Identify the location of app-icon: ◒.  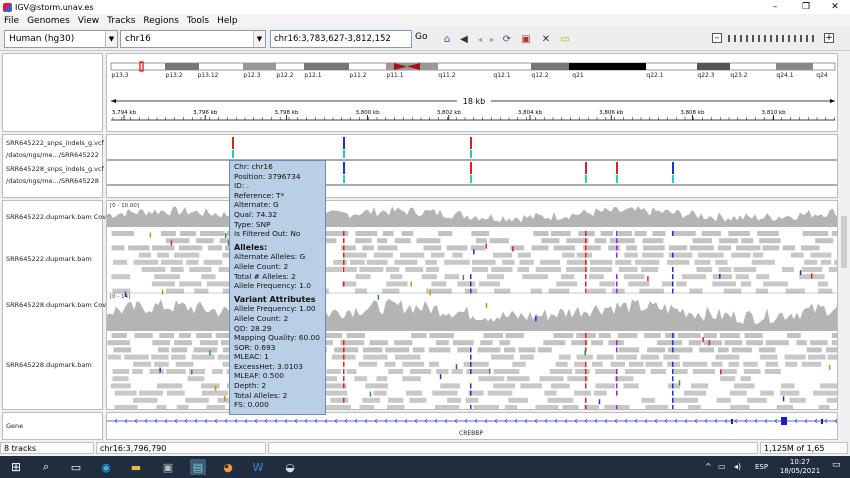
(290, 467).